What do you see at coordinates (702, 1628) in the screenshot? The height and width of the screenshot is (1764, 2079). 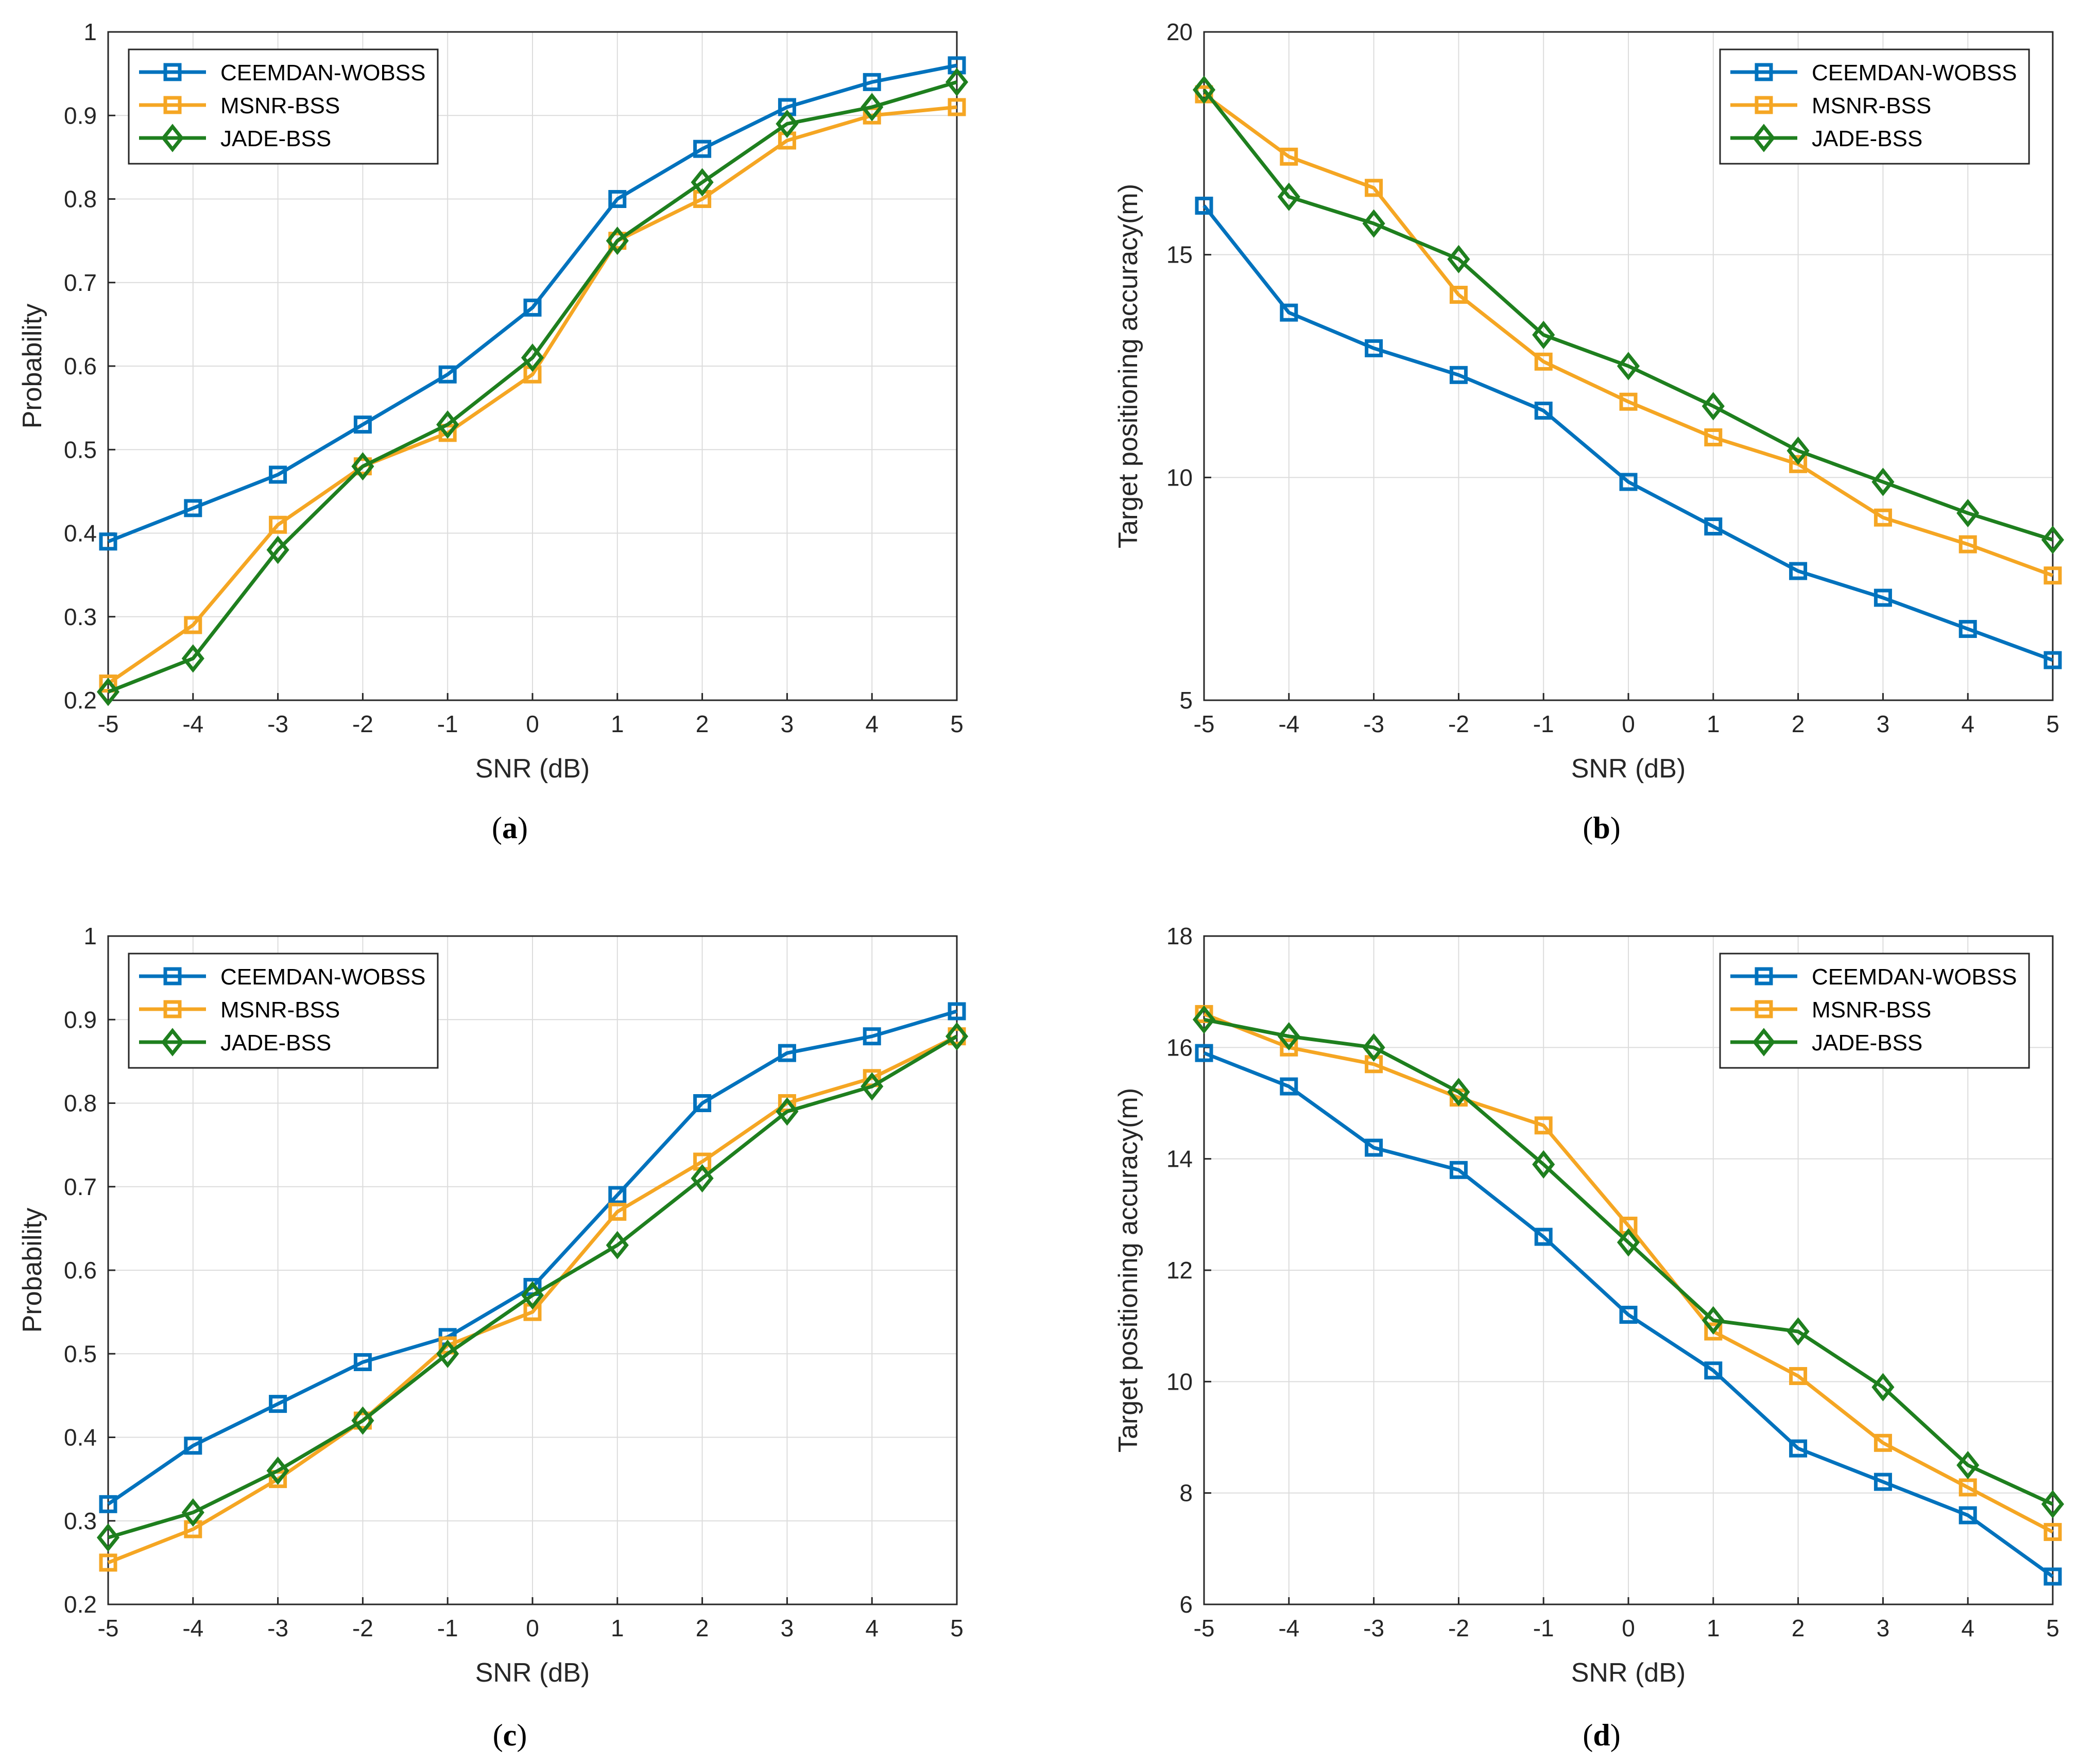 I see `x-tick-label: 2` at bounding box center [702, 1628].